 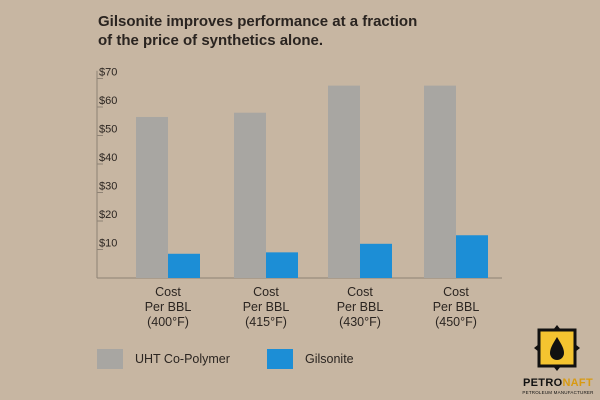 What do you see at coordinates (108, 215) in the screenshot?
I see `y-tick-label: $20` at bounding box center [108, 215].